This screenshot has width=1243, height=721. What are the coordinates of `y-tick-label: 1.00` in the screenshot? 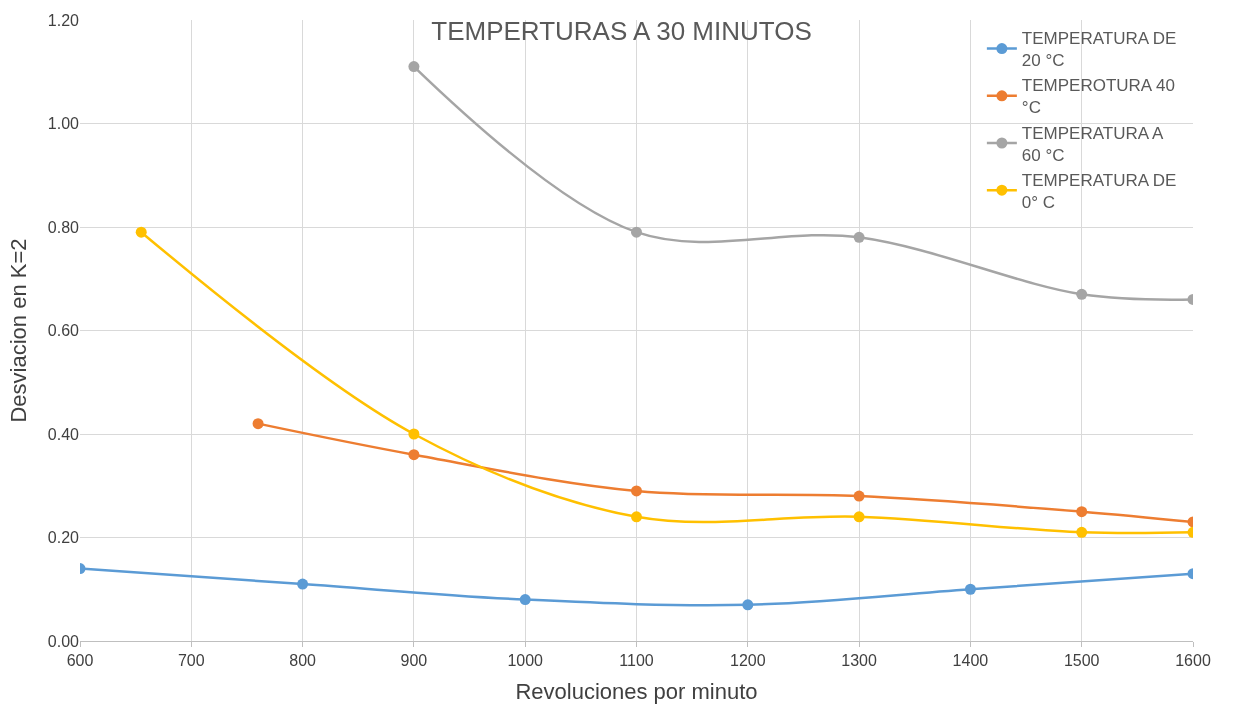 It's located at (63, 124).